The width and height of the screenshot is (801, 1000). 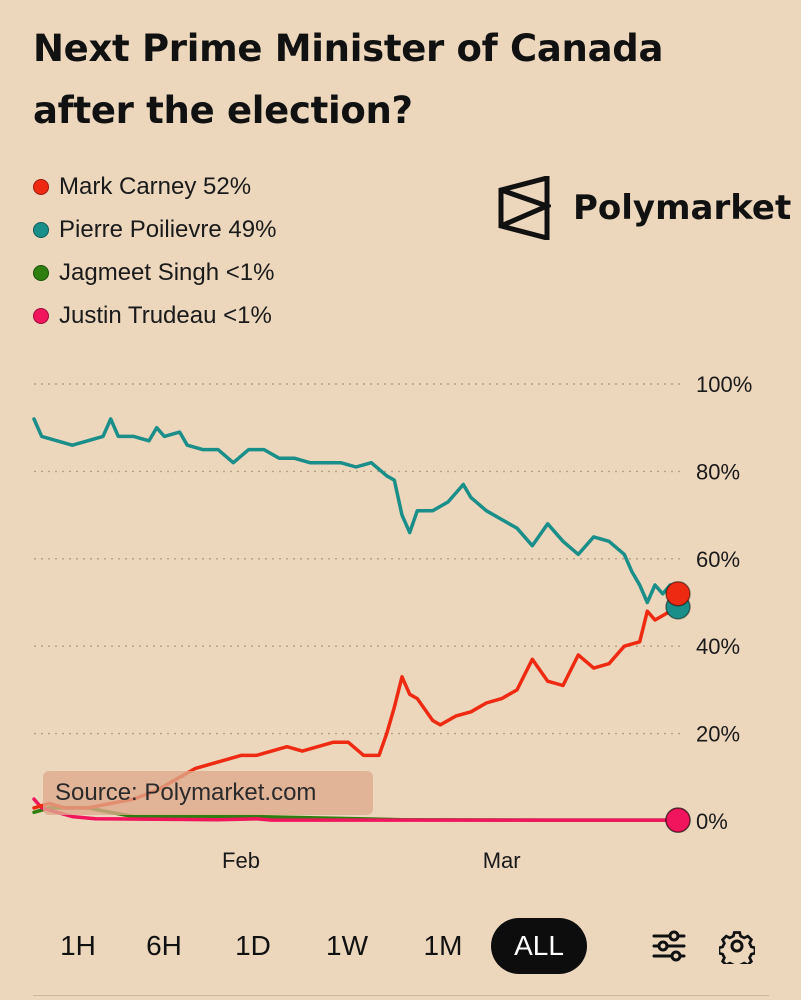 What do you see at coordinates (737, 946) in the screenshot?
I see `gear-icon` at bounding box center [737, 946].